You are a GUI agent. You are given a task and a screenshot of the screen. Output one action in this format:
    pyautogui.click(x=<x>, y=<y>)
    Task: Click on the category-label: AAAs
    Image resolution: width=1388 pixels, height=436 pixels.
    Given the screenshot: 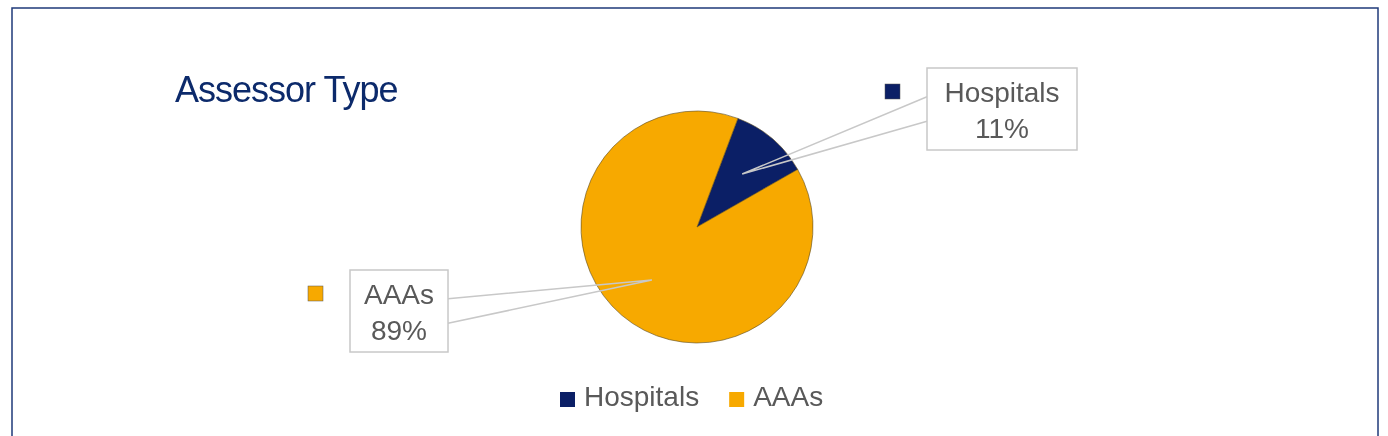 What is the action you would take?
    pyautogui.click(x=399, y=294)
    